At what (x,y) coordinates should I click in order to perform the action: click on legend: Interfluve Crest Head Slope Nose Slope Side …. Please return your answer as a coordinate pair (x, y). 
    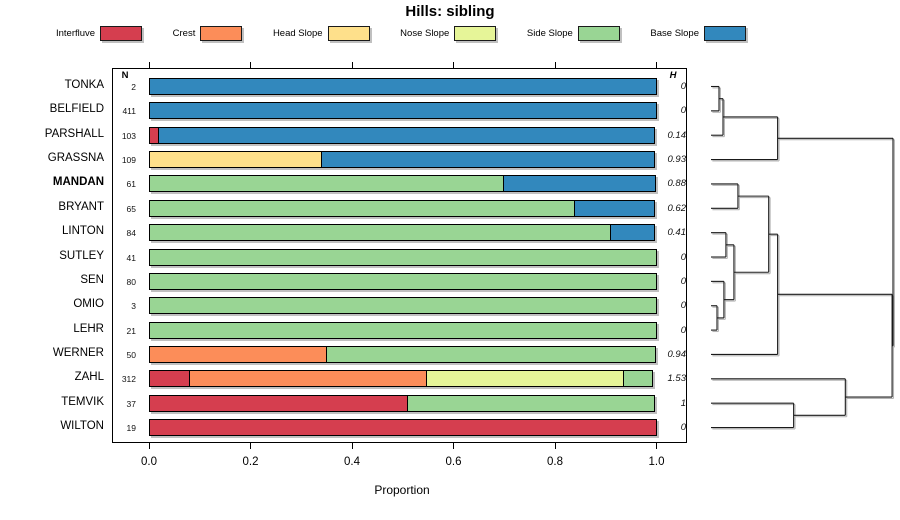
    Looking at the image, I should click on (401, 33).